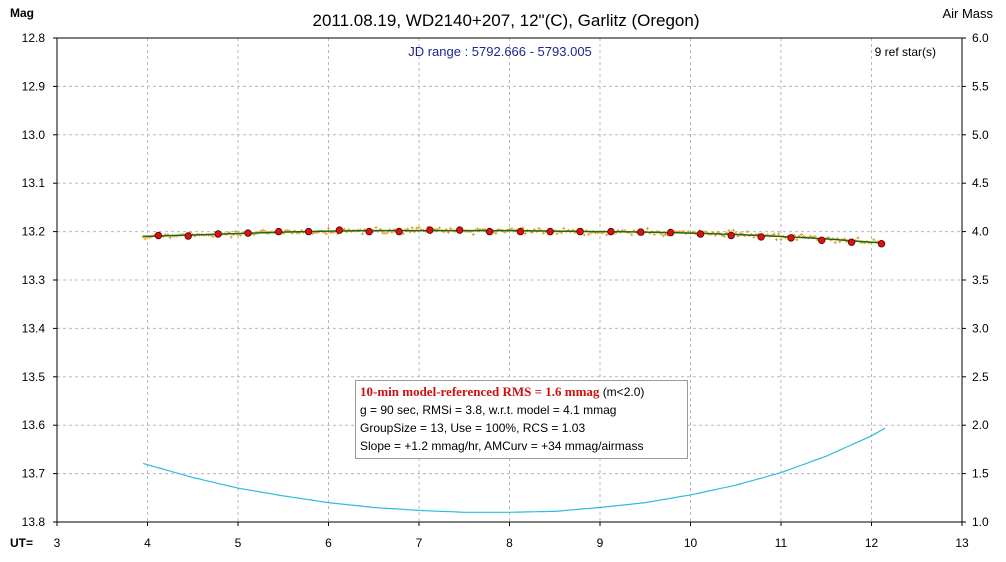 This screenshot has width=1006, height=562. Describe the element at coordinates (34, 86) in the screenshot. I see `mag-tick-label: 12.9` at that location.